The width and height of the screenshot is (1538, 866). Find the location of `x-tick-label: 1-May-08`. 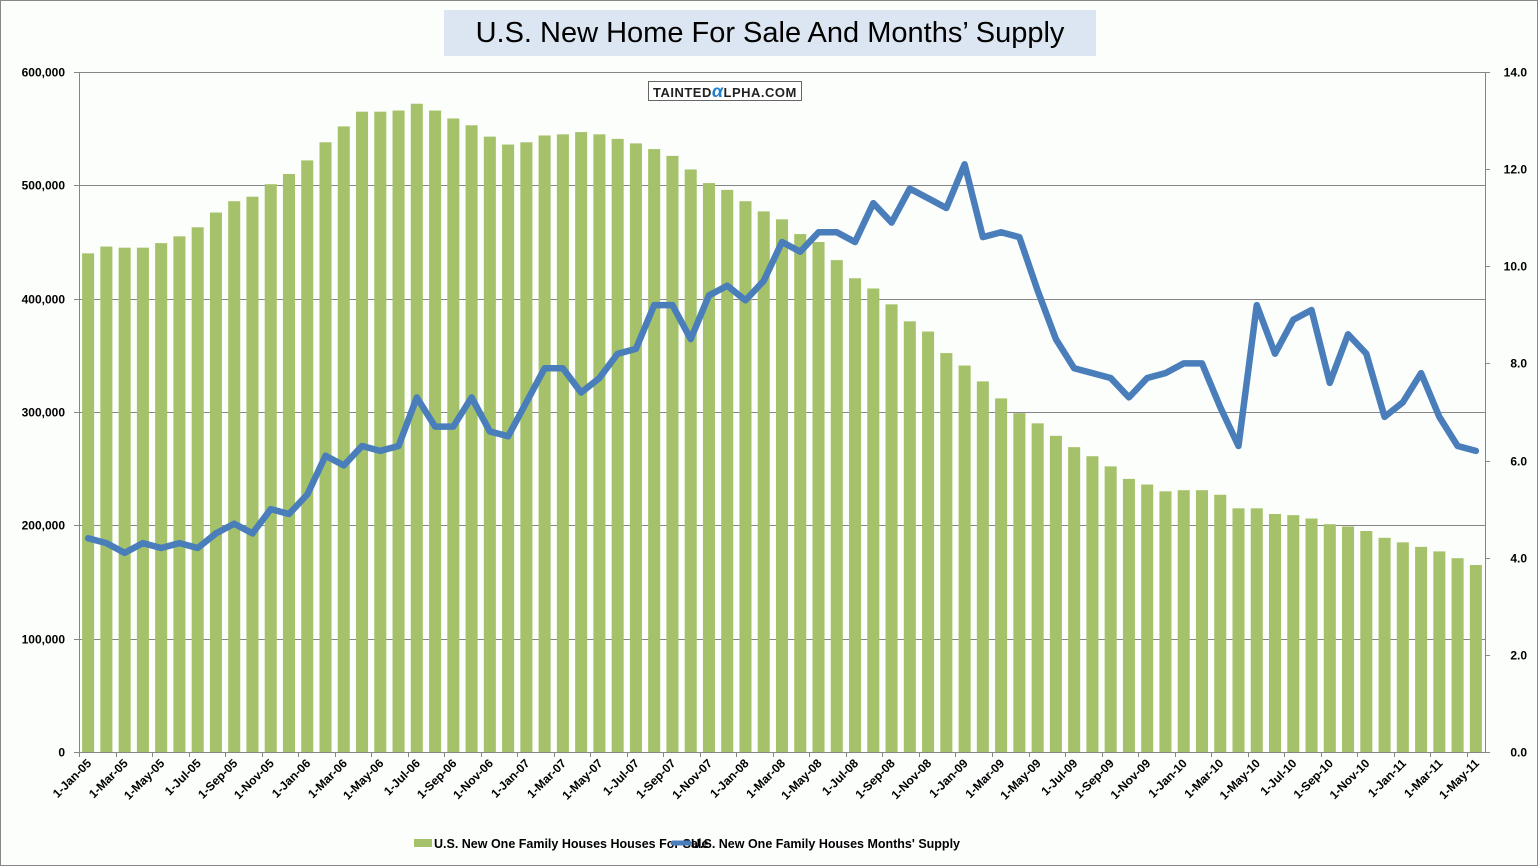

x-tick-label: 1-May-08 is located at coordinates (801, 779).